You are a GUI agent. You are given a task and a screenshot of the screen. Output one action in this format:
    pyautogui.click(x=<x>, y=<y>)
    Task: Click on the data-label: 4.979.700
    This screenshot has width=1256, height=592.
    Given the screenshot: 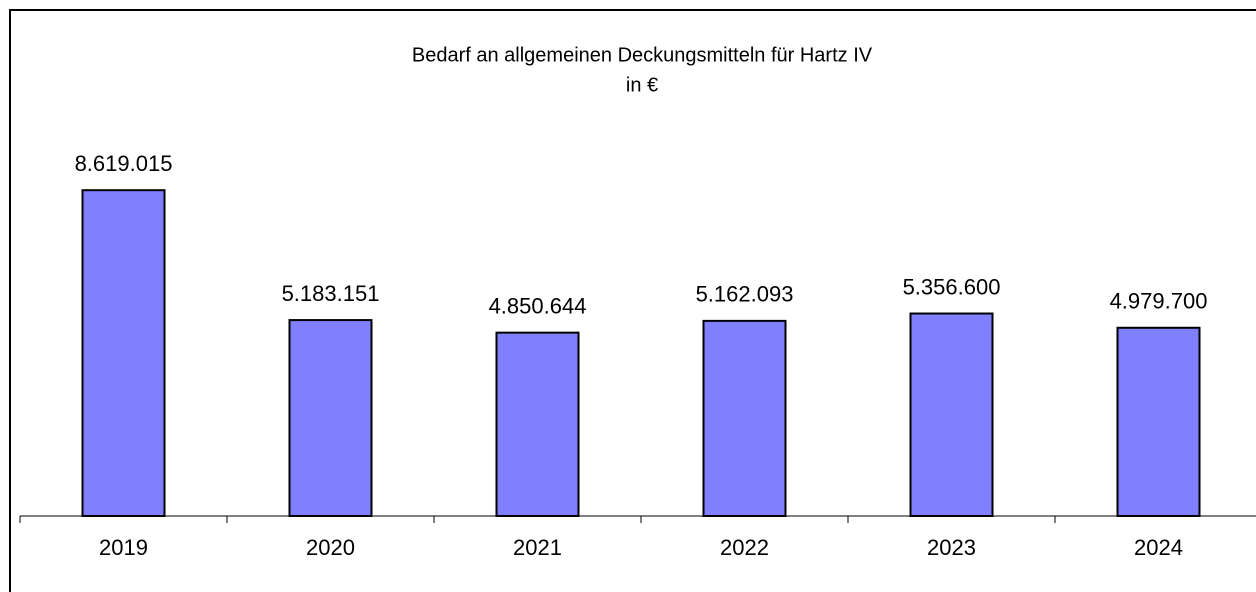 What is the action you would take?
    pyautogui.click(x=1159, y=301)
    